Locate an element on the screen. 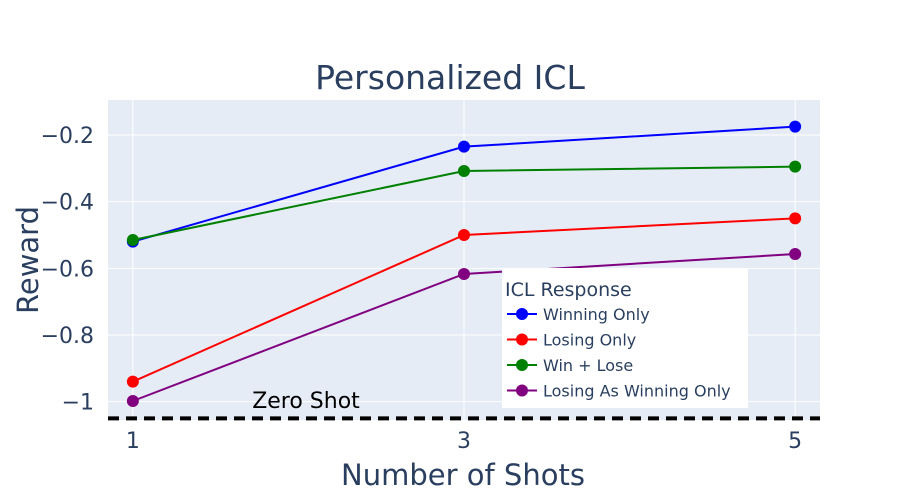 The image size is (900, 500). x-tick-label: 3 is located at coordinates (464, 441).